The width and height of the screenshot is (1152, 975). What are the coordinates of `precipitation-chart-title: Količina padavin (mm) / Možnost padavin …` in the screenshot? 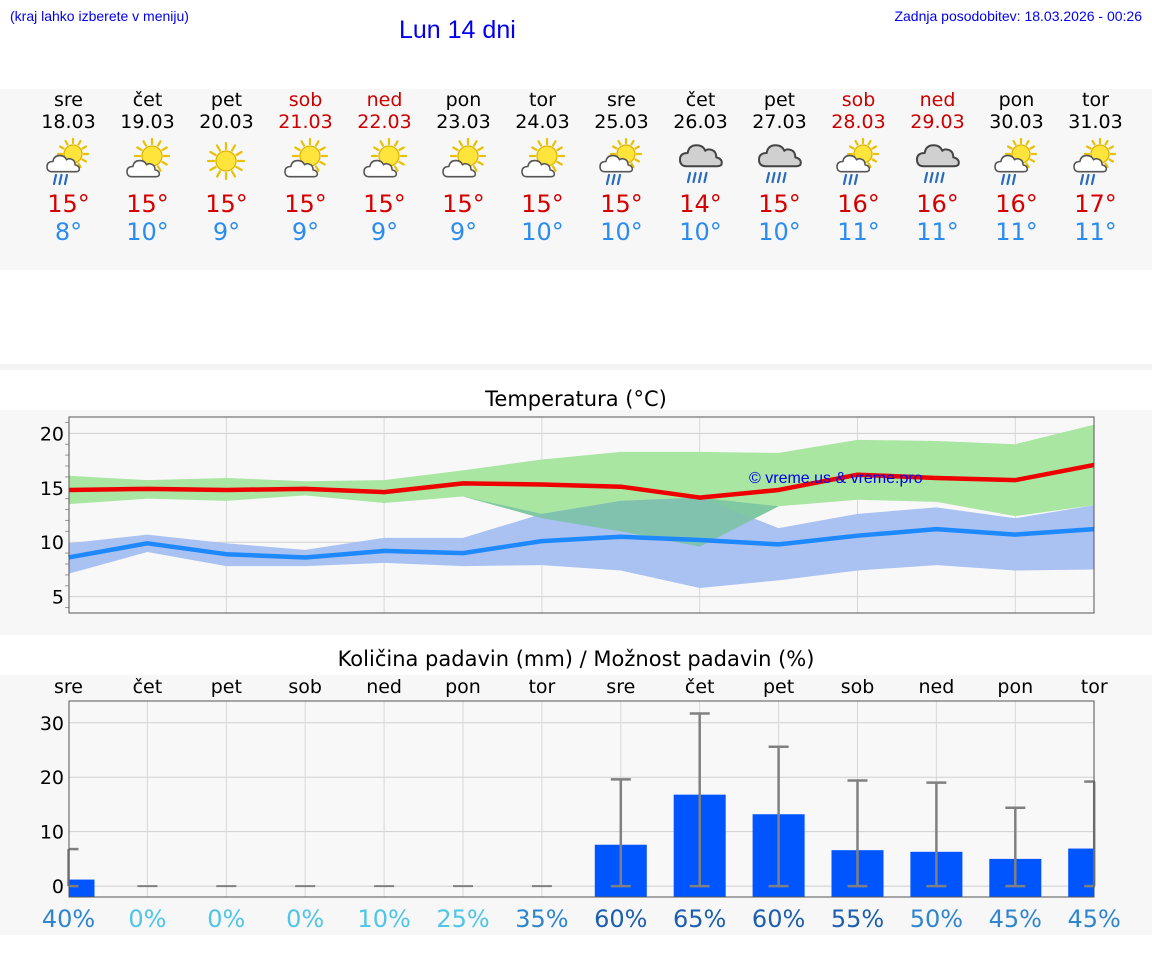 It's located at (576, 659).